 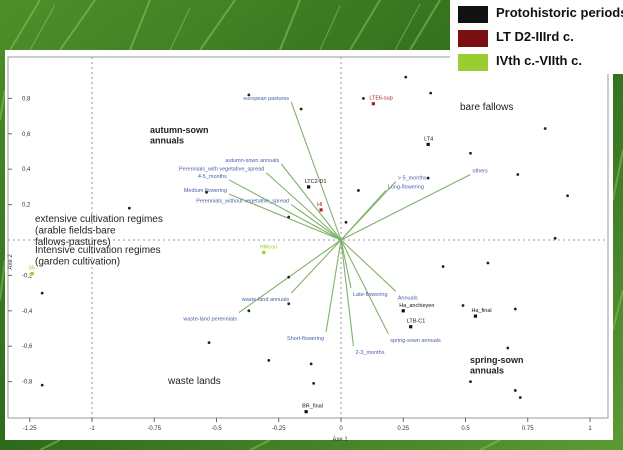 What do you see at coordinates (194, 381) in the screenshot?
I see `annotation-waste-lands: waste lands` at bounding box center [194, 381].